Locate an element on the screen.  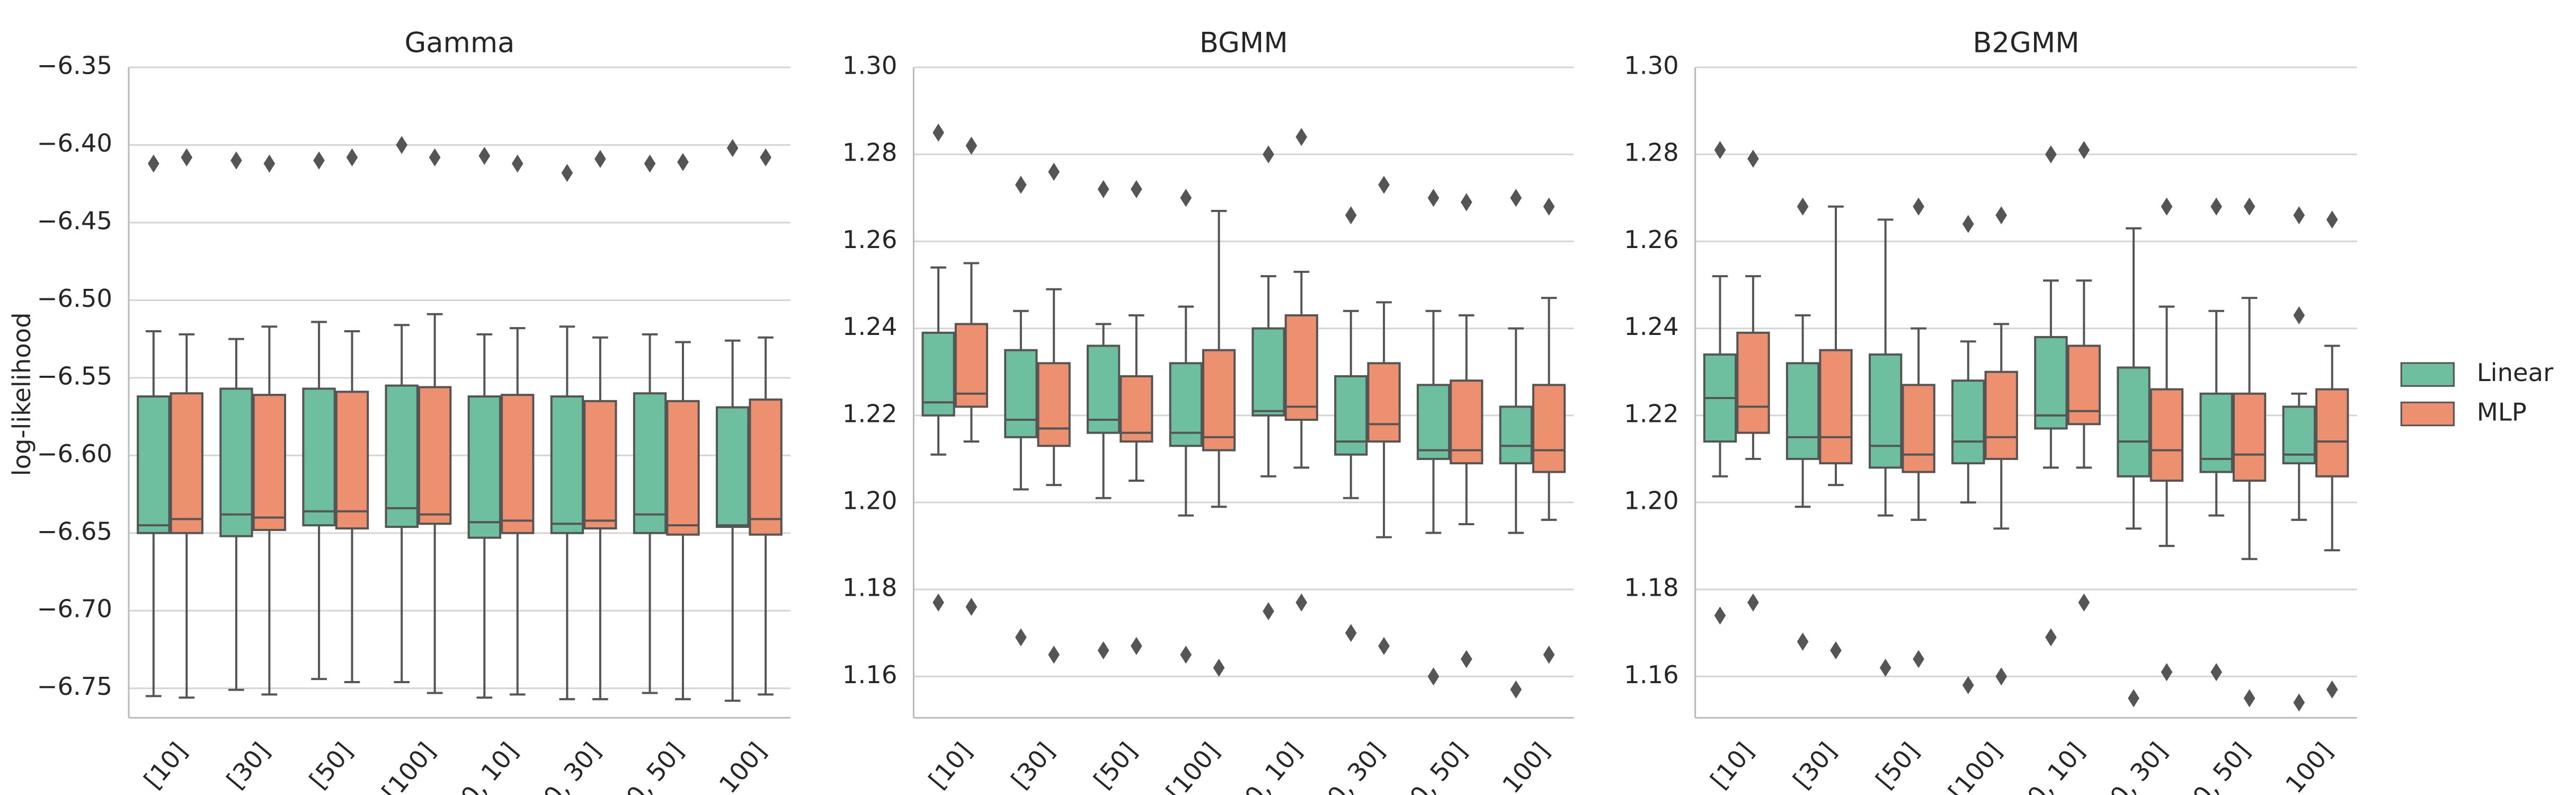
chart-title: BGMM is located at coordinates (1244, 43).